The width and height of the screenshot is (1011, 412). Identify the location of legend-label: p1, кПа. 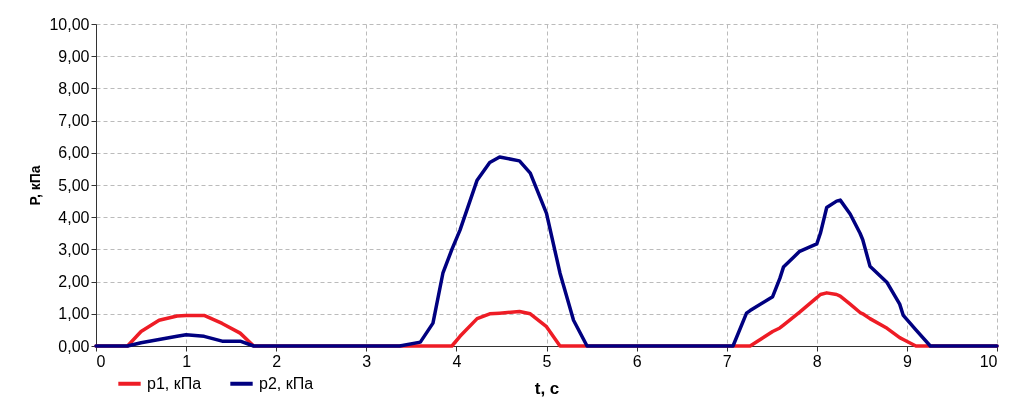
(174, 383).